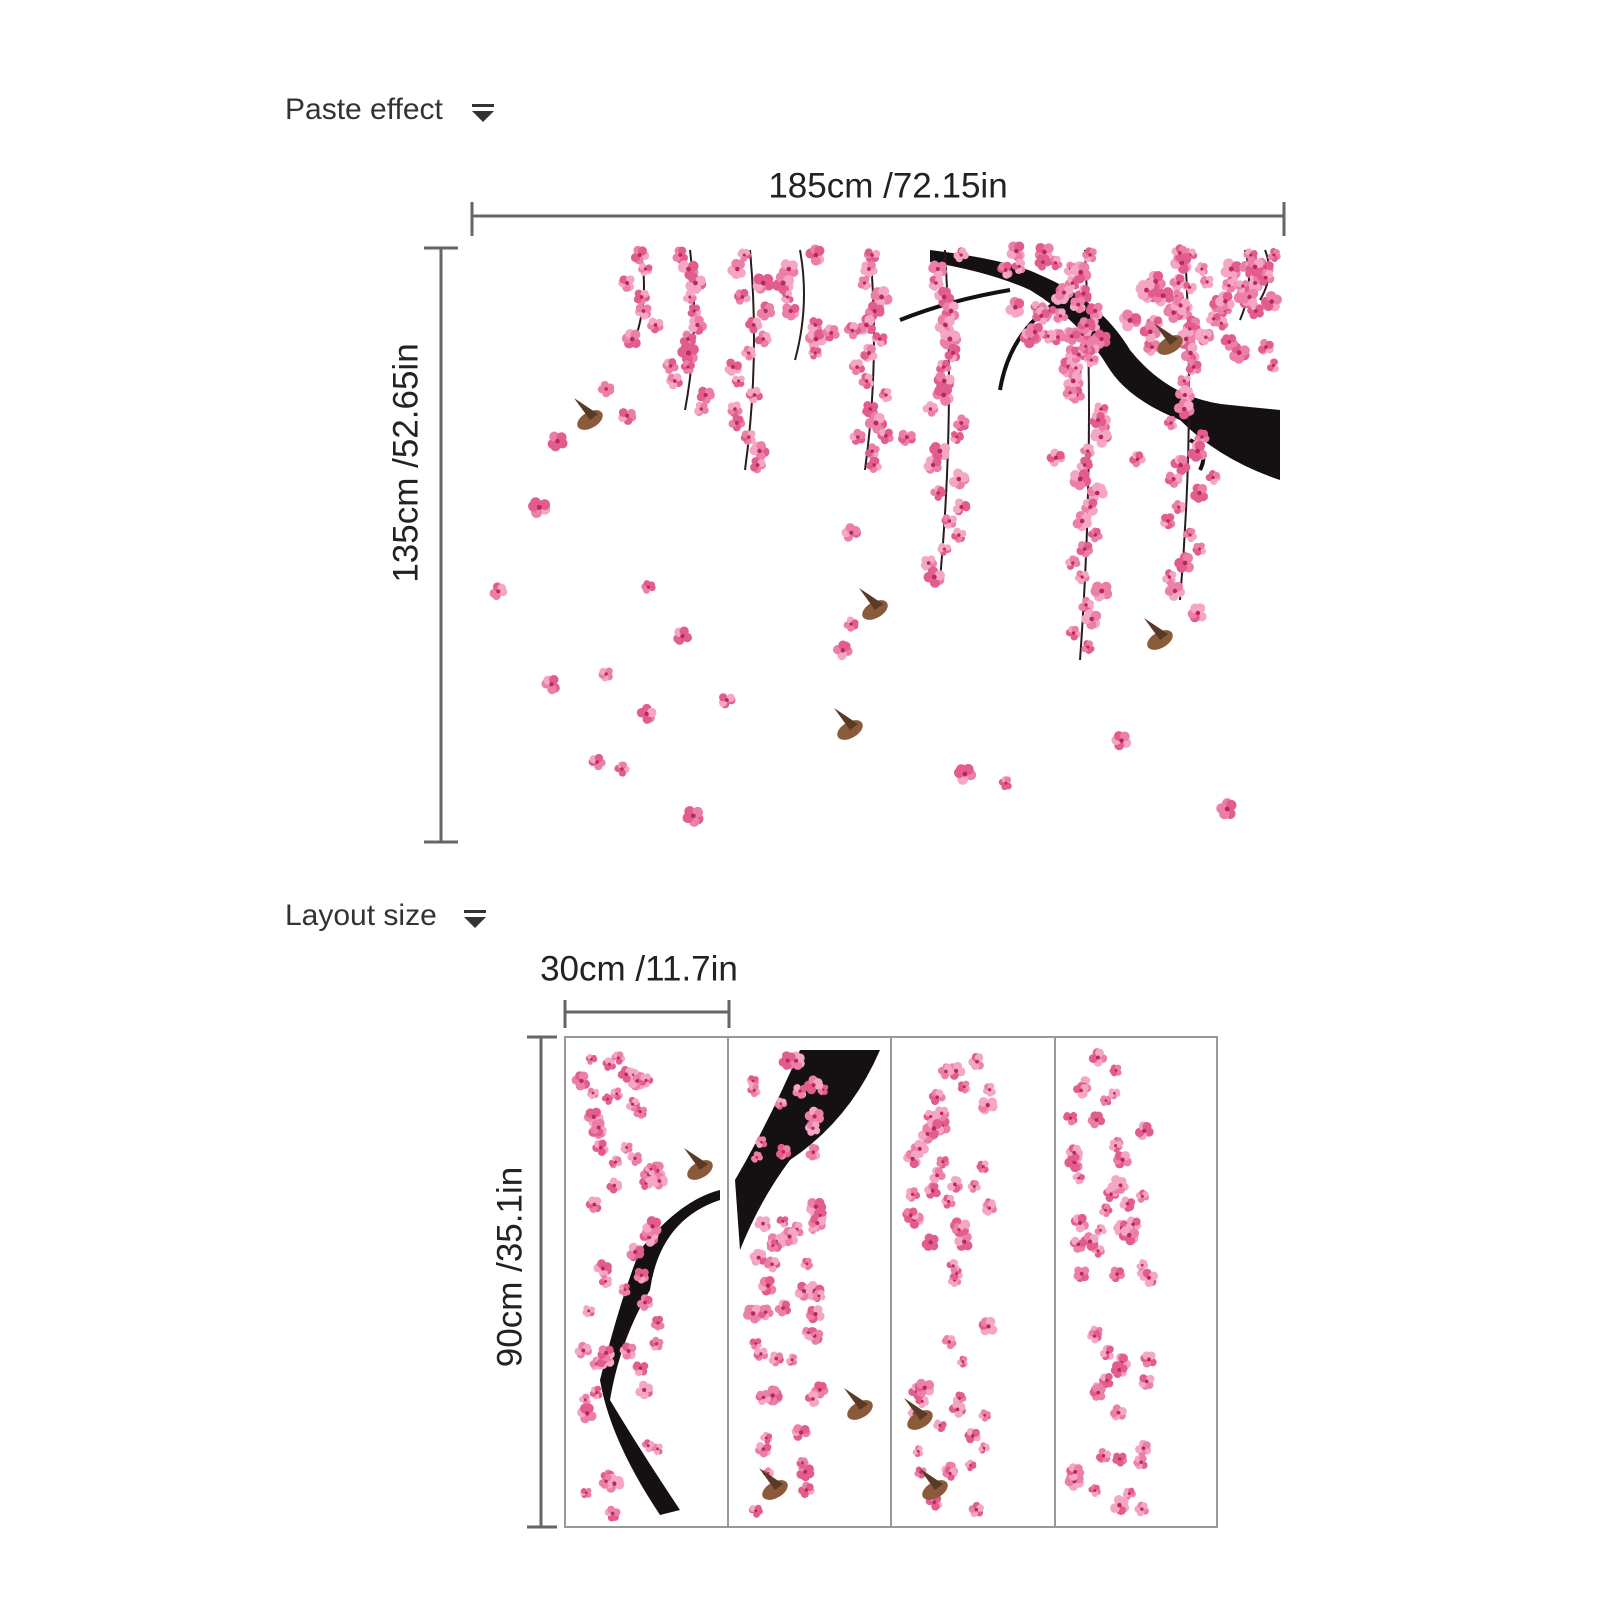  I want to click on width-rule, so click(878, 219).